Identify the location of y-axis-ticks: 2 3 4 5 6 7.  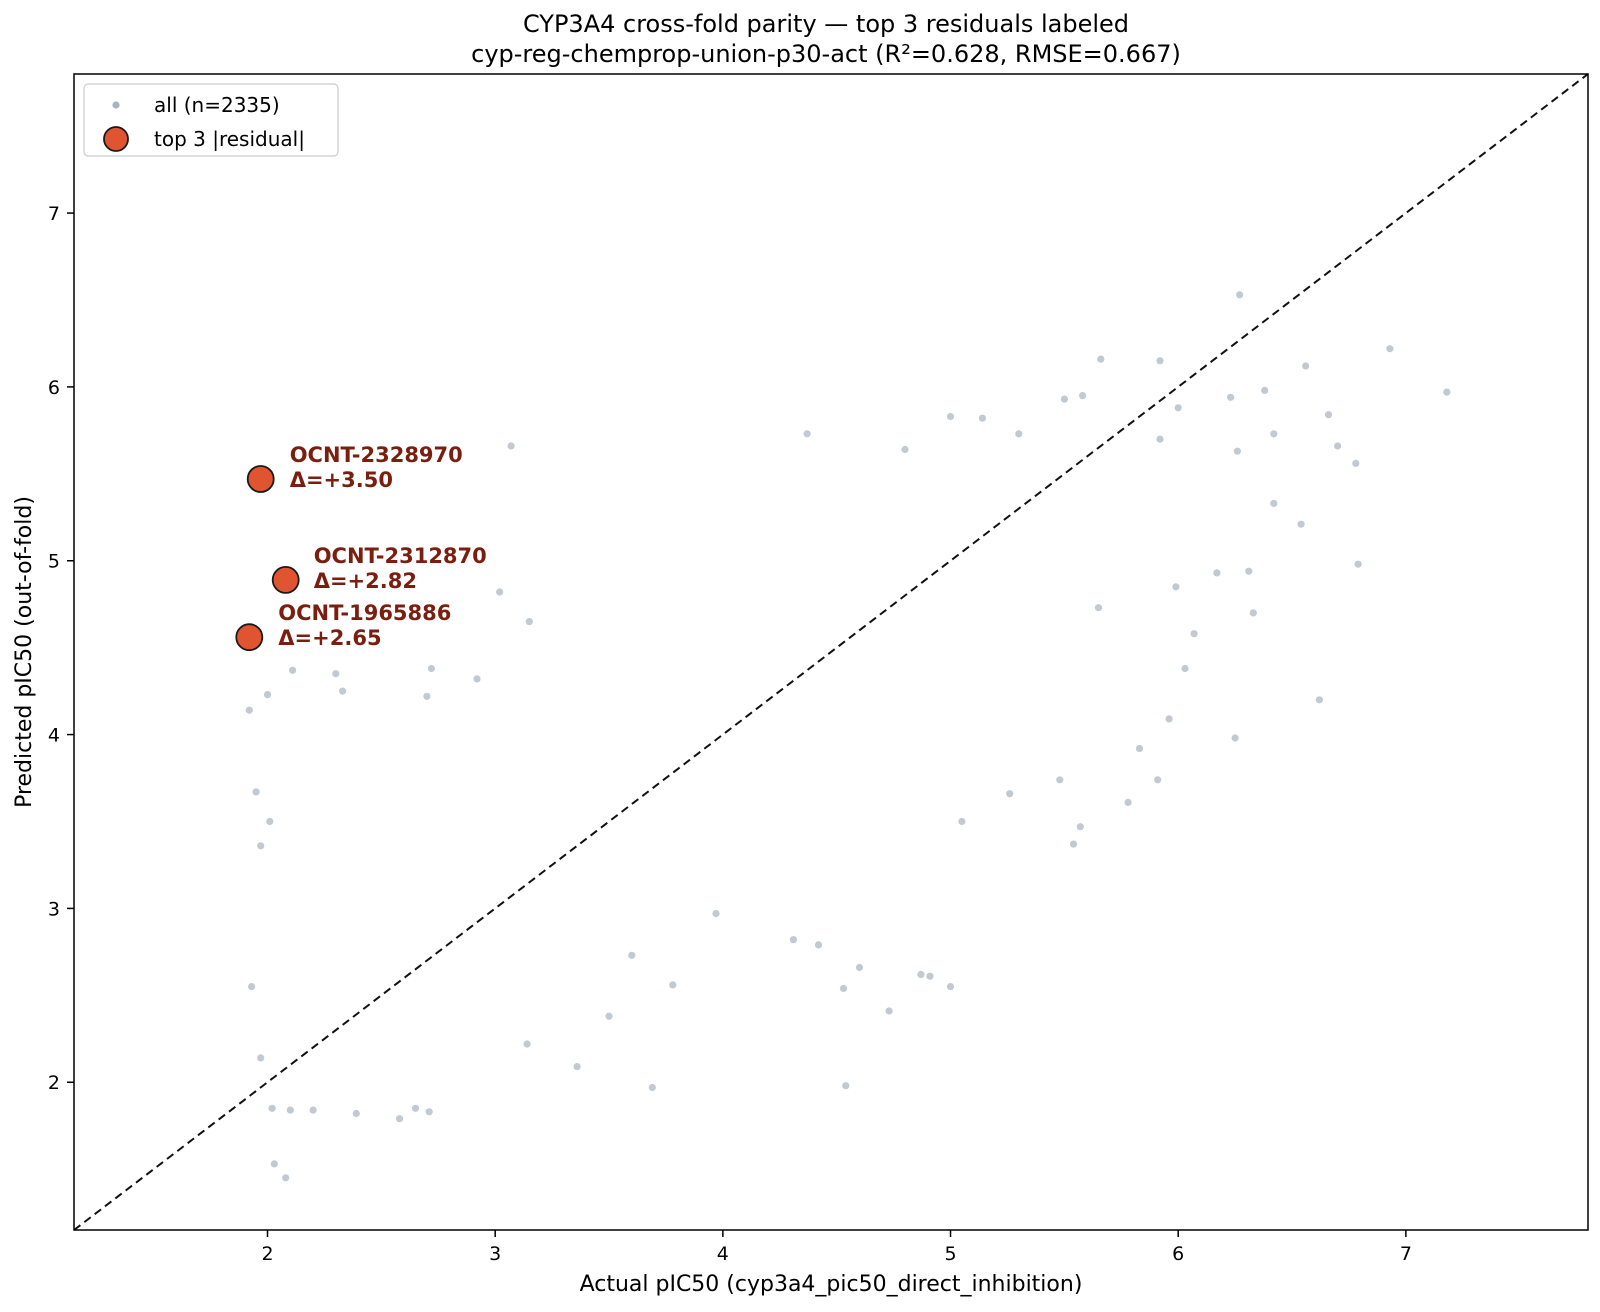
(61, 648).